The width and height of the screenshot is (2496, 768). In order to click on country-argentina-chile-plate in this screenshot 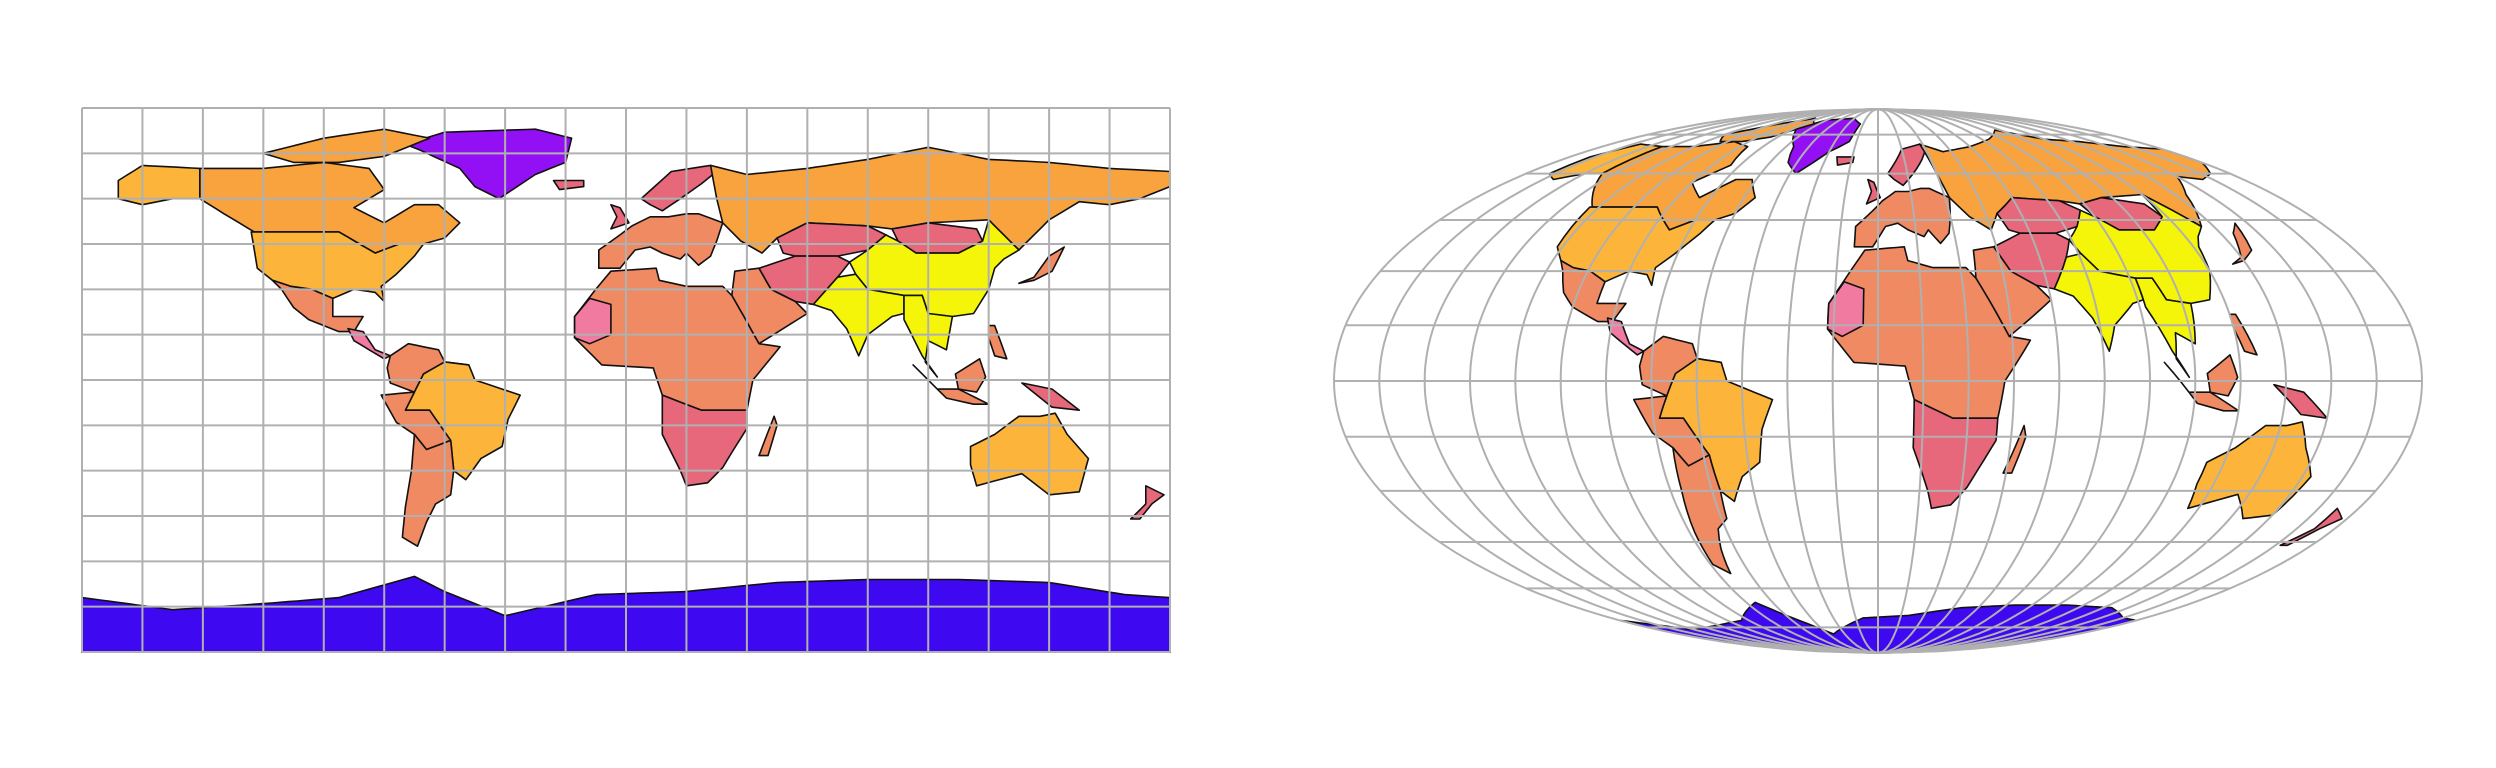, I will do `click(428, 490)`.